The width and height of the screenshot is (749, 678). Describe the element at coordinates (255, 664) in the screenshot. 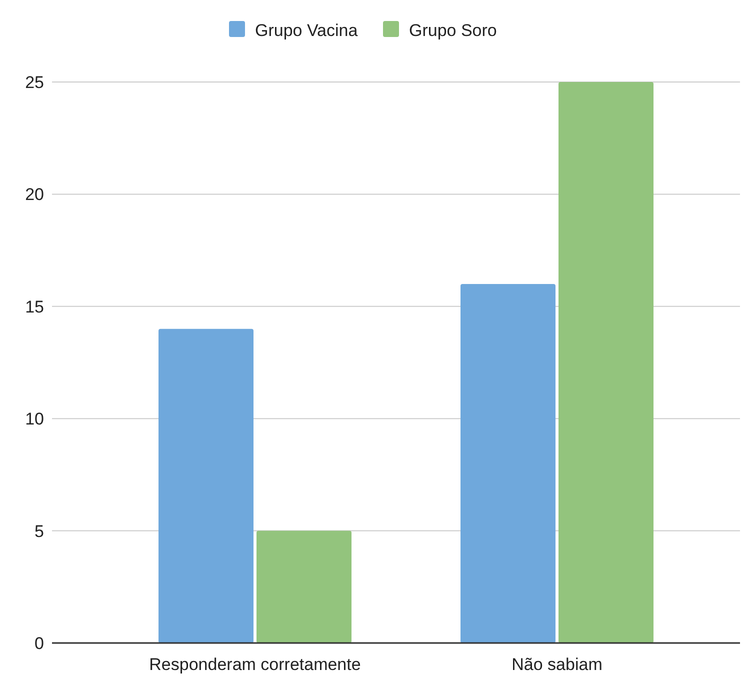

I see `x-tick-label: Responderam corretamente` at that location.